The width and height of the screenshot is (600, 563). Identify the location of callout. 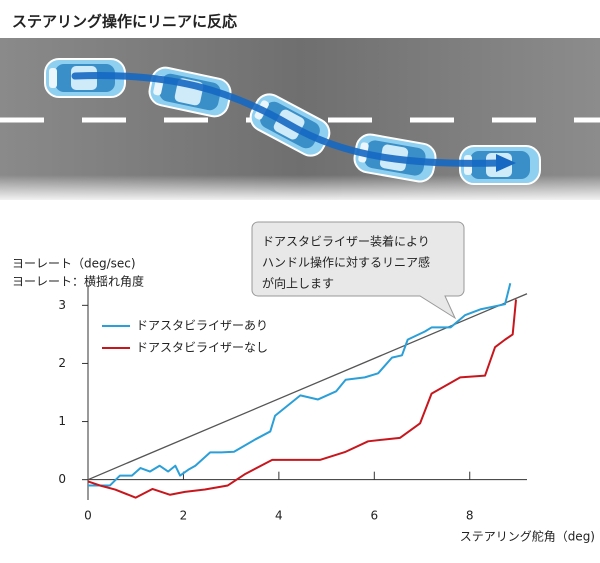
(358, 270).